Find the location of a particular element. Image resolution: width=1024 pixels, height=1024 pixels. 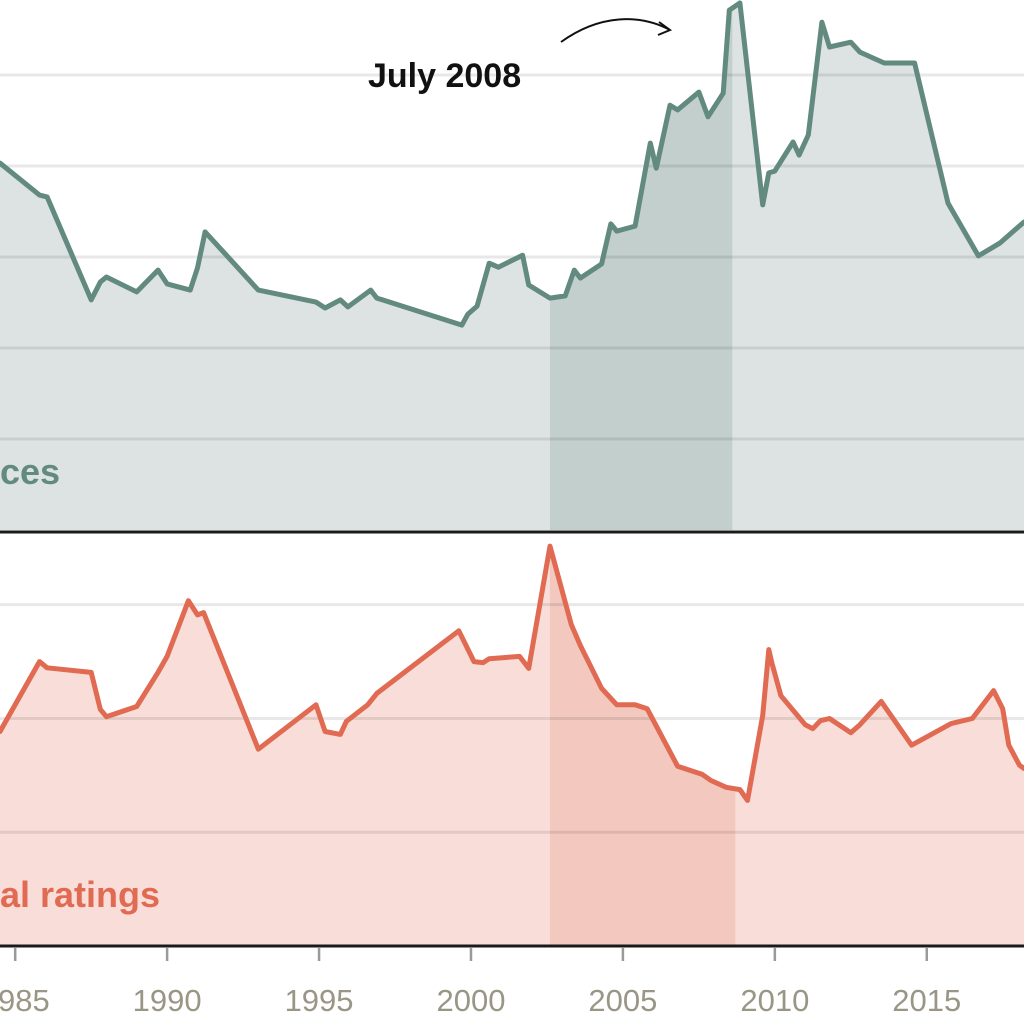

arrowhead-icon is located at coordinates (665, 28).